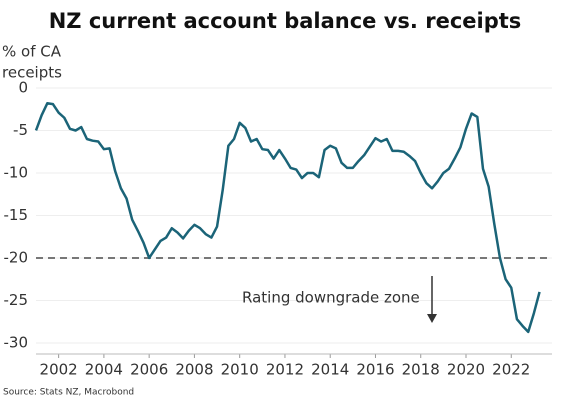  What do you see at coordinates (421, 370) in the screenshot?
I see `x-tick-label: 2018` at bounding box center [421, 370].